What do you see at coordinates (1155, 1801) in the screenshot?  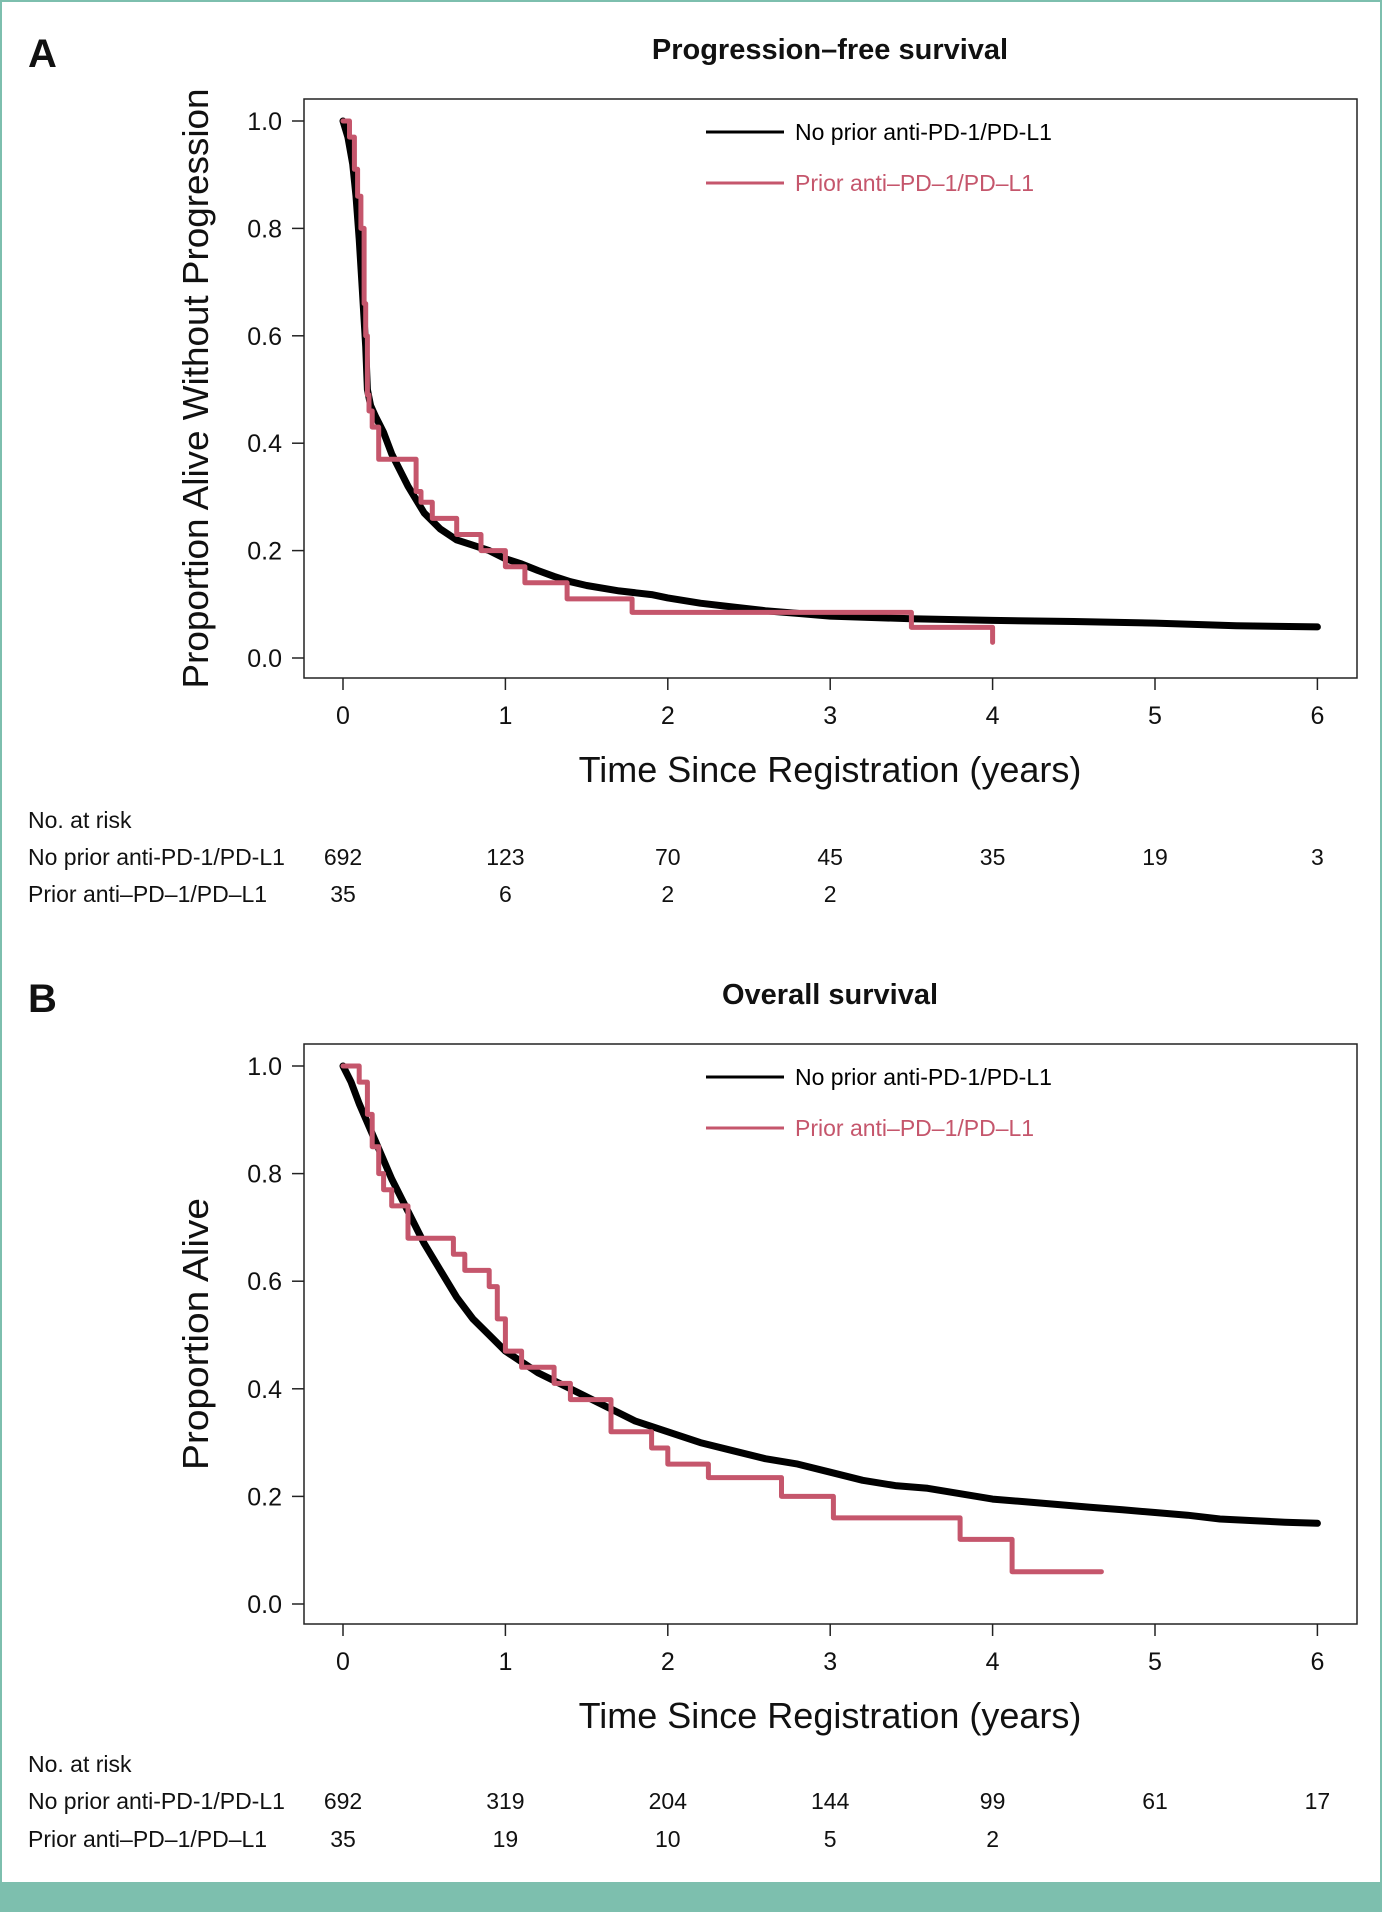 I see `risk-table-value: 61` at bounding box center [1155, 1801].